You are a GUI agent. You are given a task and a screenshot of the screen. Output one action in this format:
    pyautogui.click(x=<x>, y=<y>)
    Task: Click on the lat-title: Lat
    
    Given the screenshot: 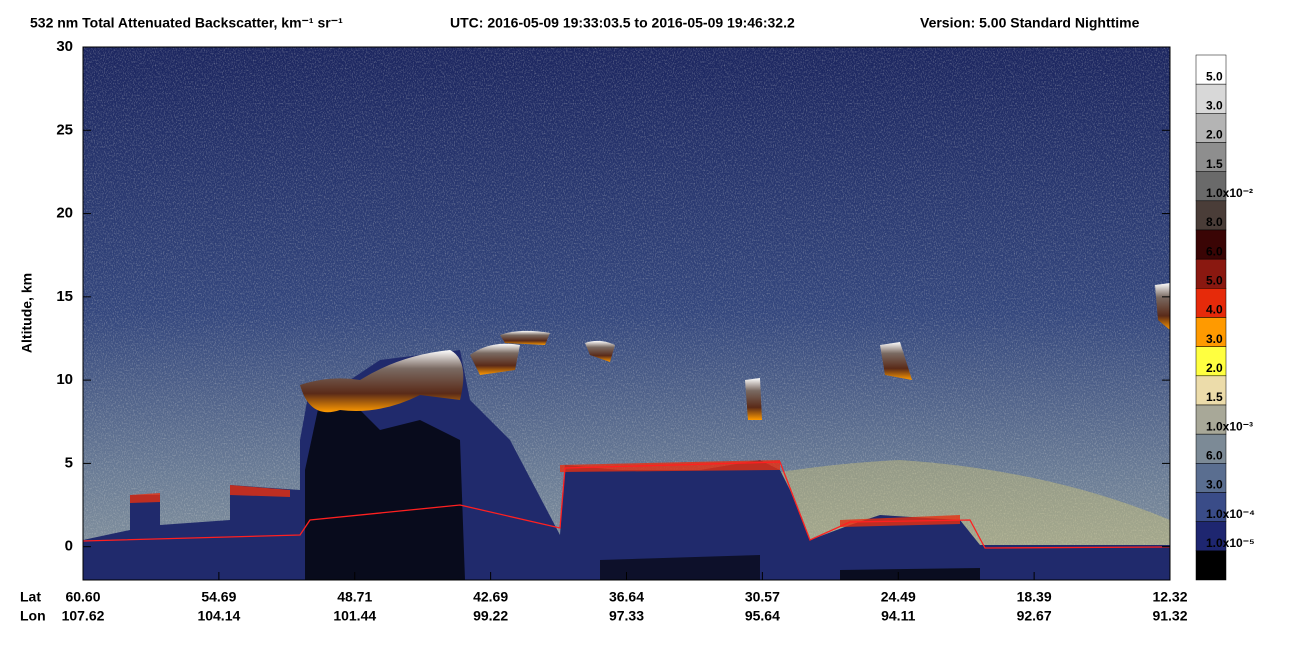 What is the action you would take?
    pyautogui.click(x=30, y=597)
    